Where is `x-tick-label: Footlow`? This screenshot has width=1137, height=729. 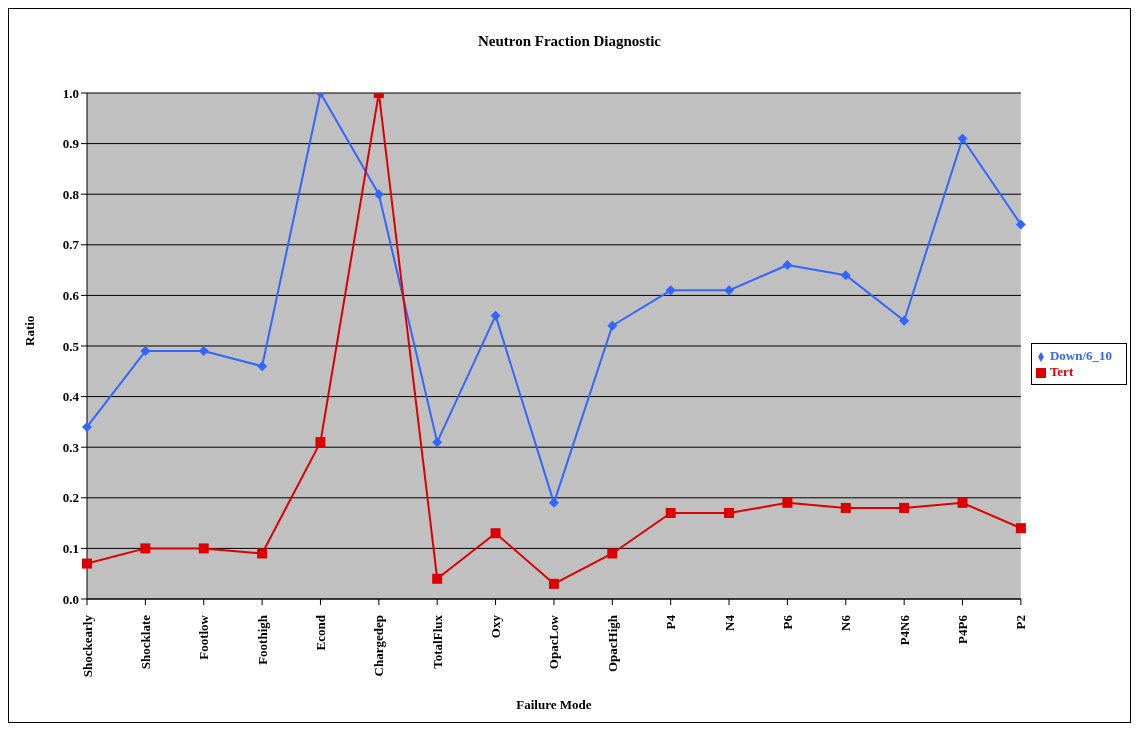
x-tick-label: Footlow is located at coordinates (204, 637).